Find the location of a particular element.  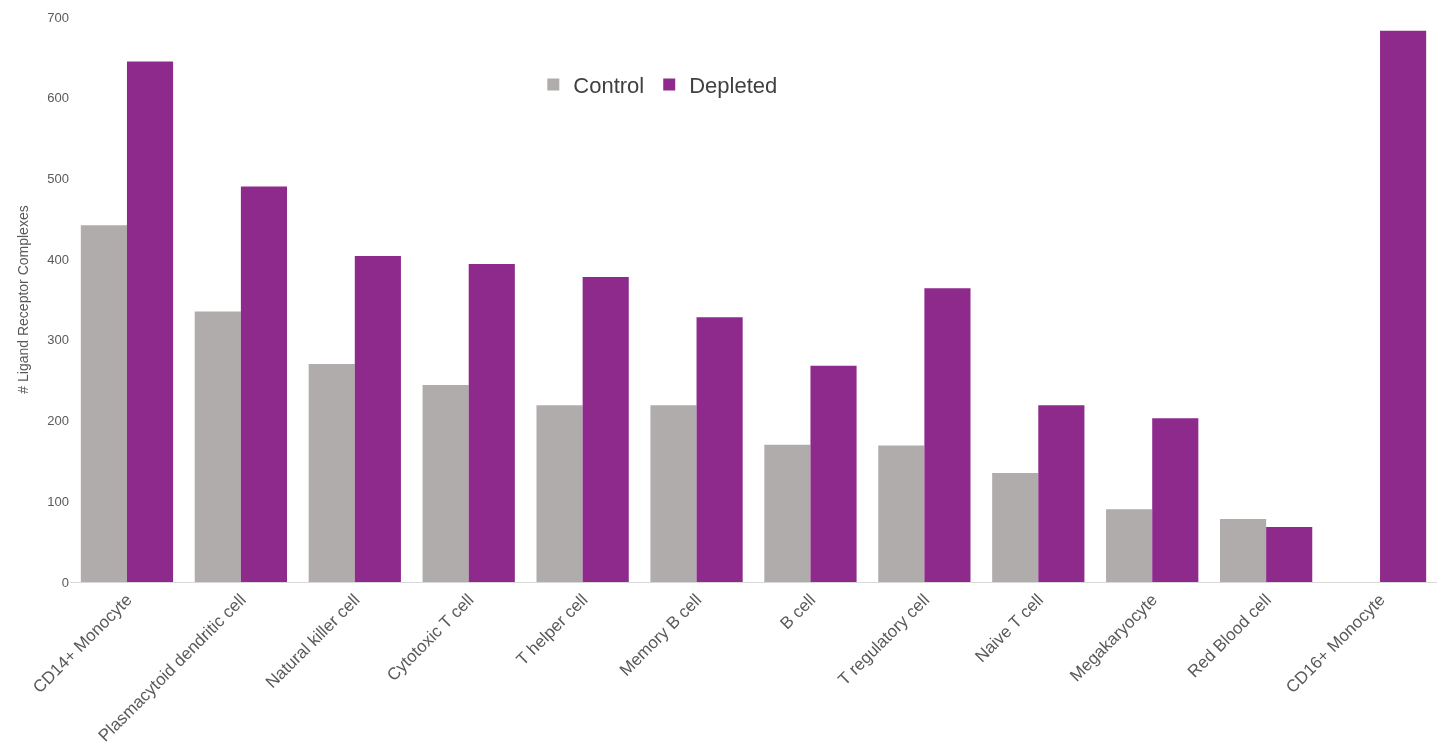

y-tick-label: 600 is located at coordinates (58, 98).